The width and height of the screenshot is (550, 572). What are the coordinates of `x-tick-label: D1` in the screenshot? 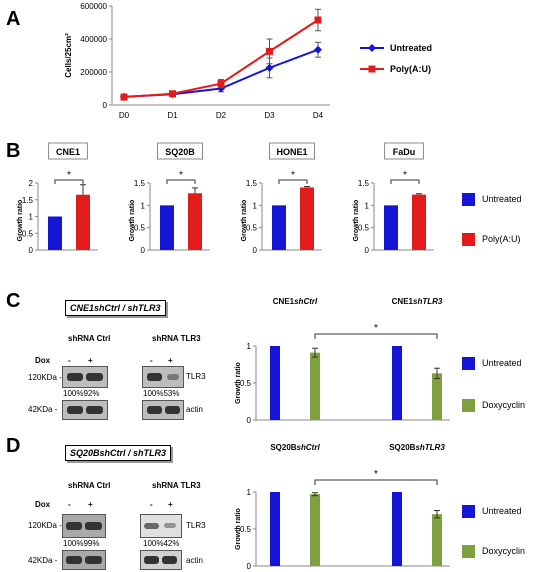 It's located at (172, 115).